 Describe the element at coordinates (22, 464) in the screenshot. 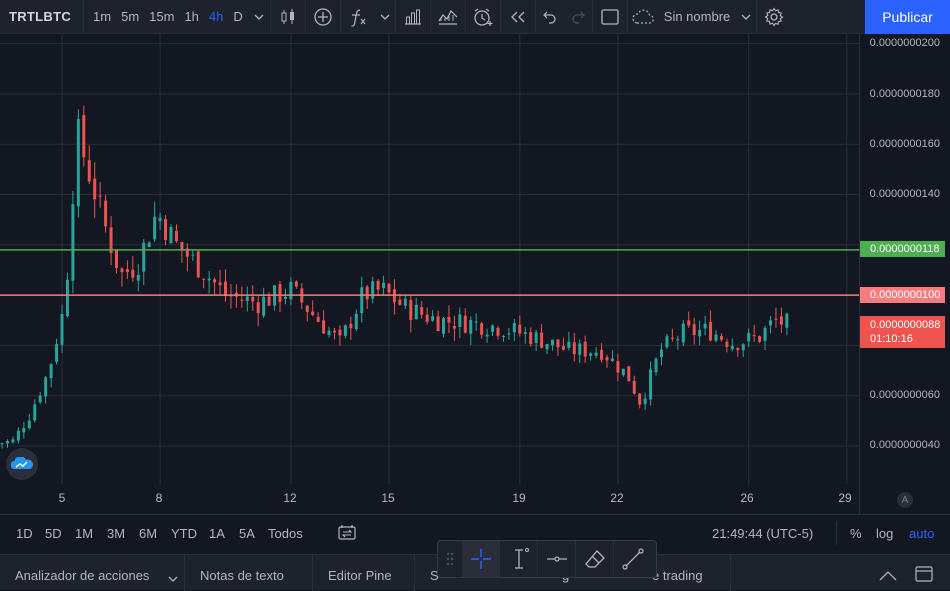

I see `tradingview-logo-icon` at that location.